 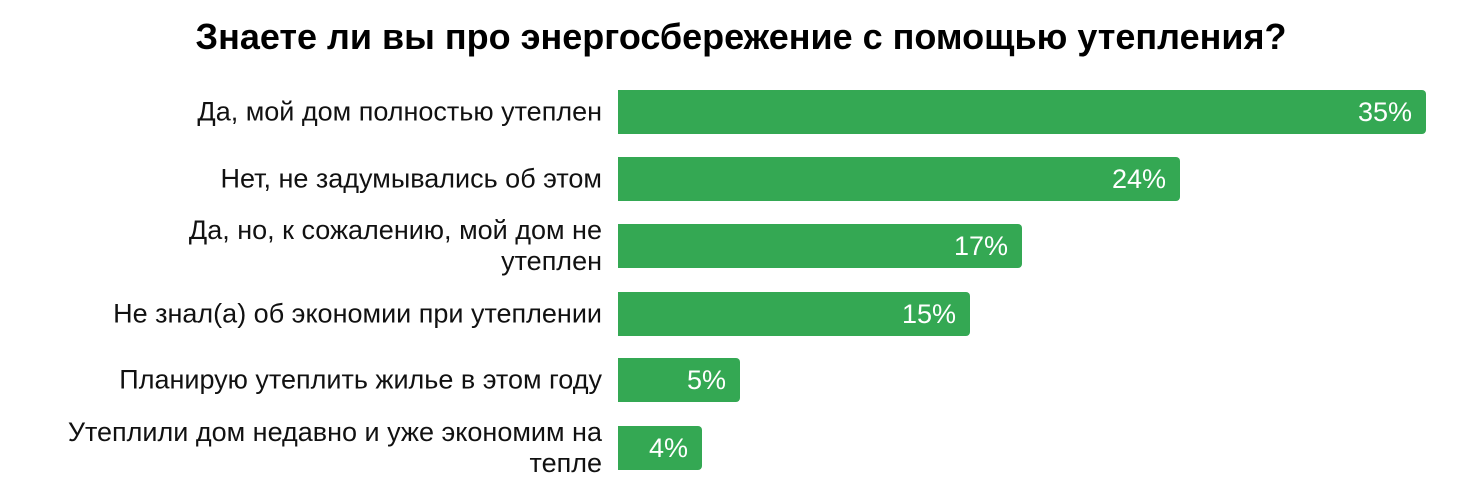 I want to click on bar-row: Нет, не задумывались об этом 24%, so click(x=741, y=179).